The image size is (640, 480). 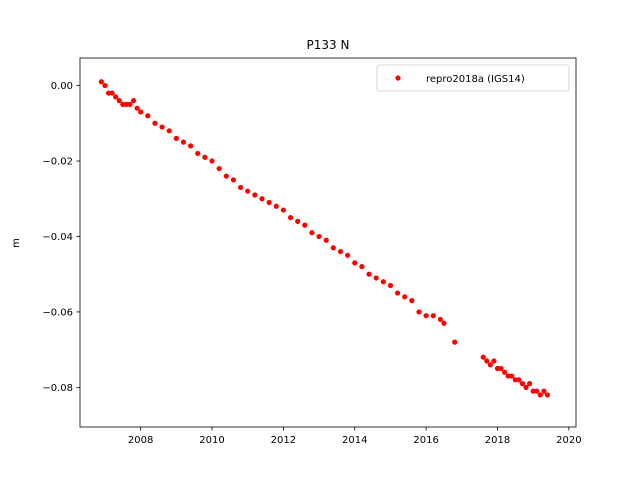 I want to click on legend-label: repro2018a (IGS14), so click(x=475, y=79).